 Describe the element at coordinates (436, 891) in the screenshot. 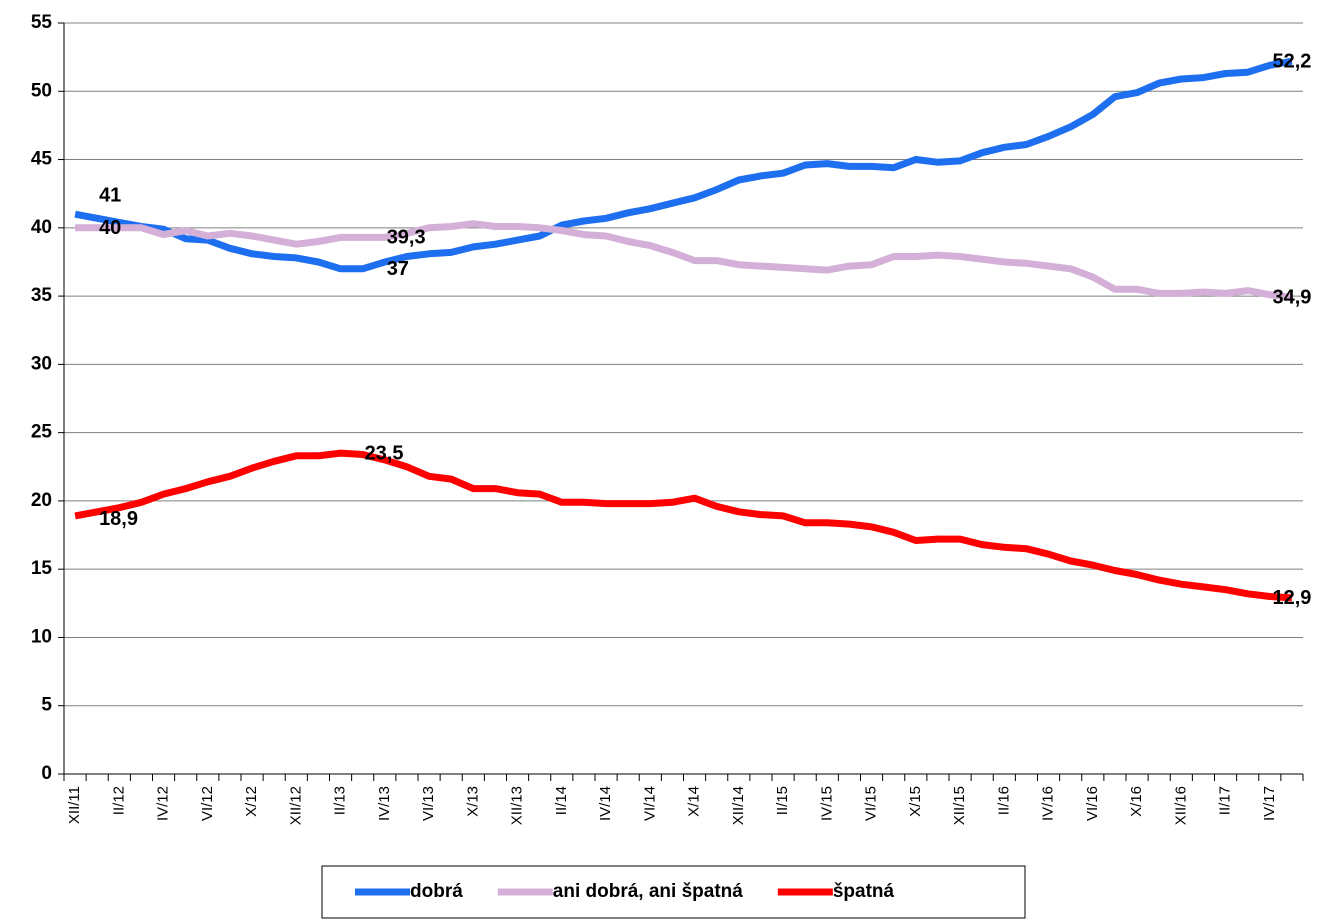

I see `legend-label: dobrá` at that location.